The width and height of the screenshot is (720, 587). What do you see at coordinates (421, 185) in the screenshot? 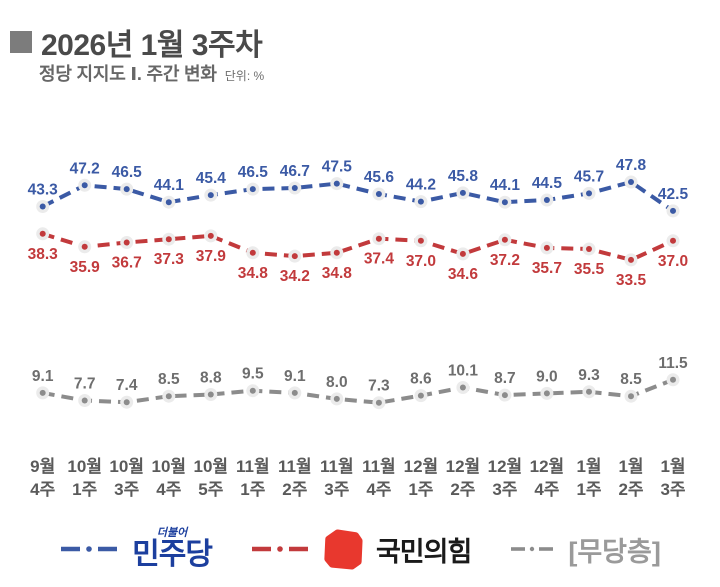
I see `value-label: 44.2` at bounding box center [421, 185].